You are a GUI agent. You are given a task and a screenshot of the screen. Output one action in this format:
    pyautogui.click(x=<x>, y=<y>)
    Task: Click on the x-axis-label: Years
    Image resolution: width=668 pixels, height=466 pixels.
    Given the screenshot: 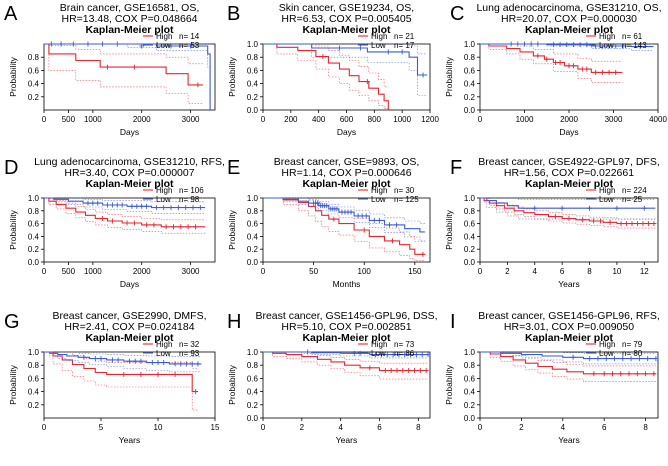 What is the action you would take?
    pyautogui.click(x=346, y=440)
    